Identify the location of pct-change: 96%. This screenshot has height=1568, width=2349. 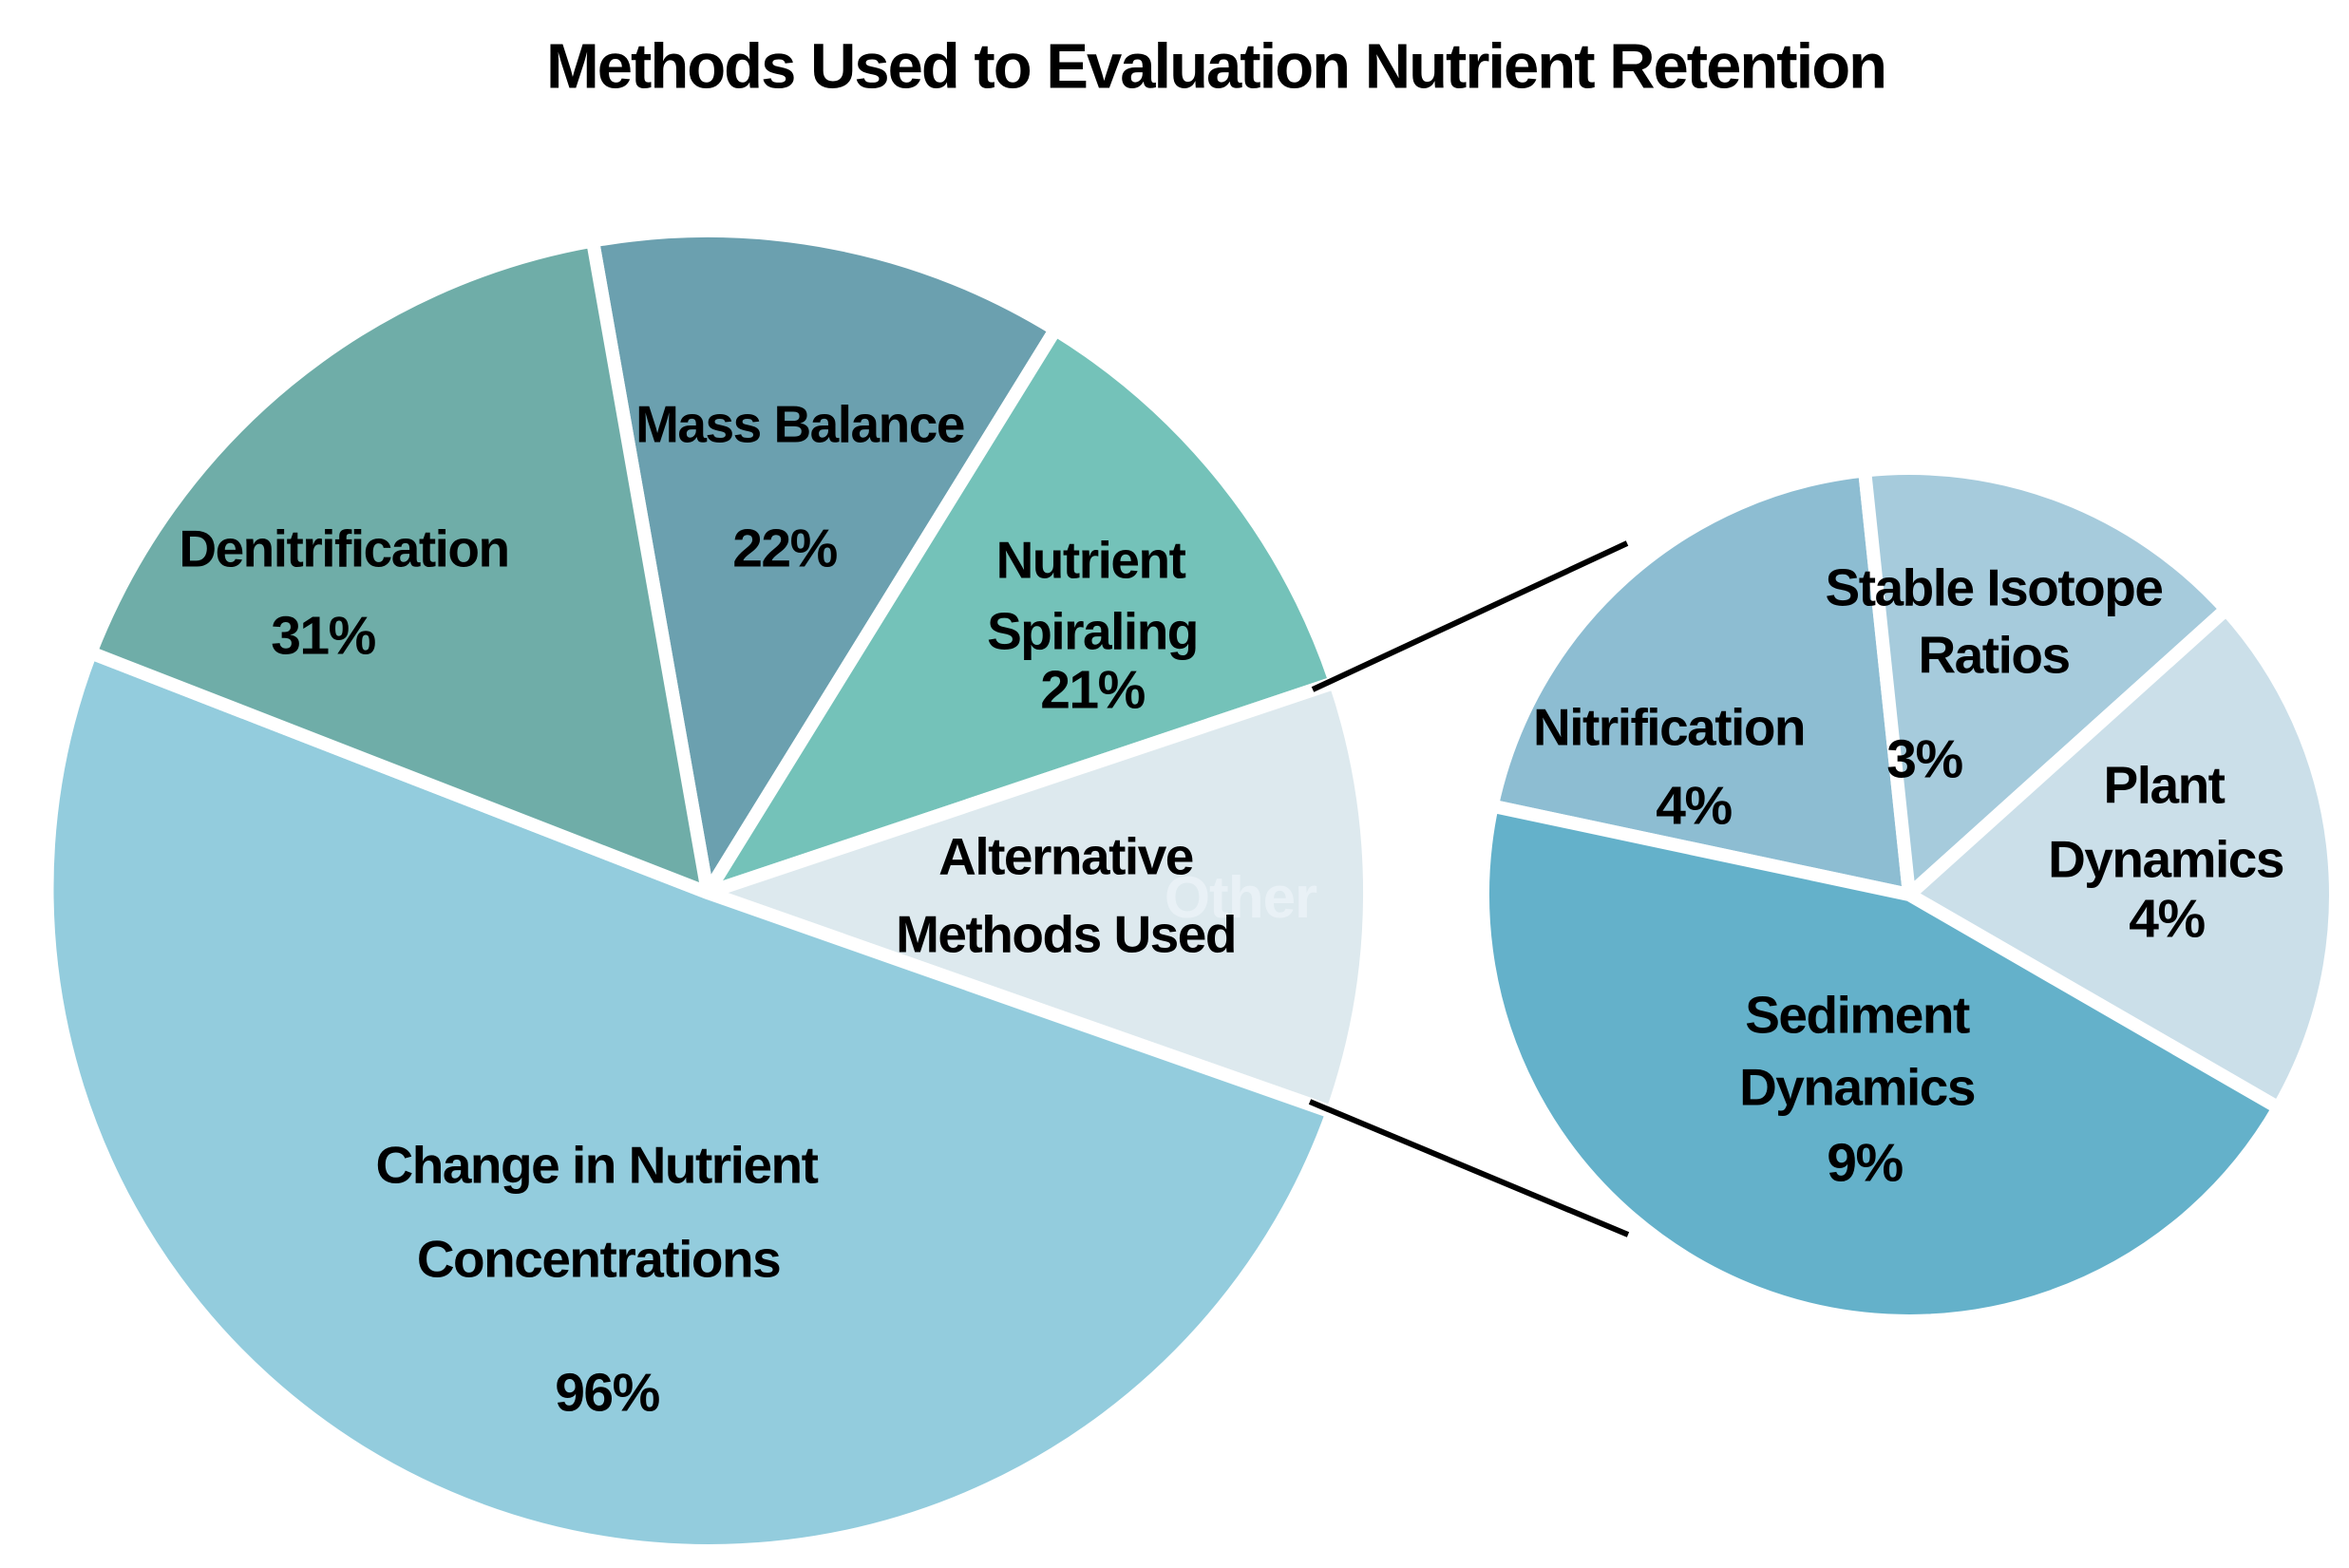
(607, 1393).